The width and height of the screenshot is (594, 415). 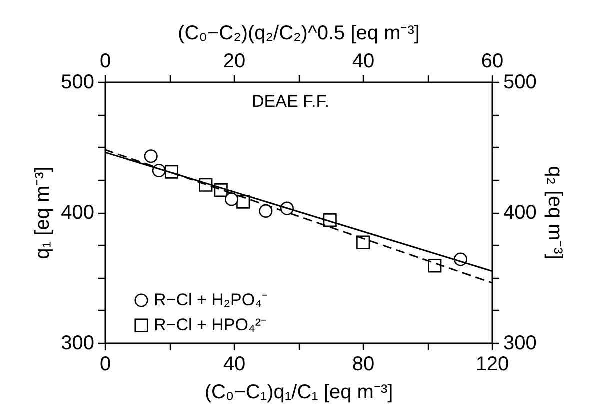 I want to click on x-axis-title: (C₀−C₁)q₁/C₁ [eq m⁻³], so click(x=299, y=393).